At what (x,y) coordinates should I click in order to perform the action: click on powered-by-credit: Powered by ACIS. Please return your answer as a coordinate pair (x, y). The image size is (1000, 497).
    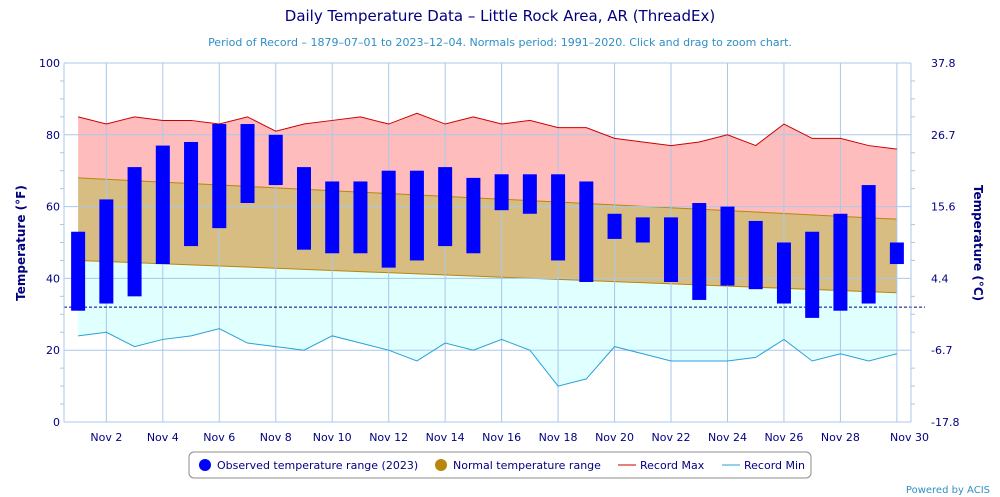
    Looking at the image, I should click on (948, 490).